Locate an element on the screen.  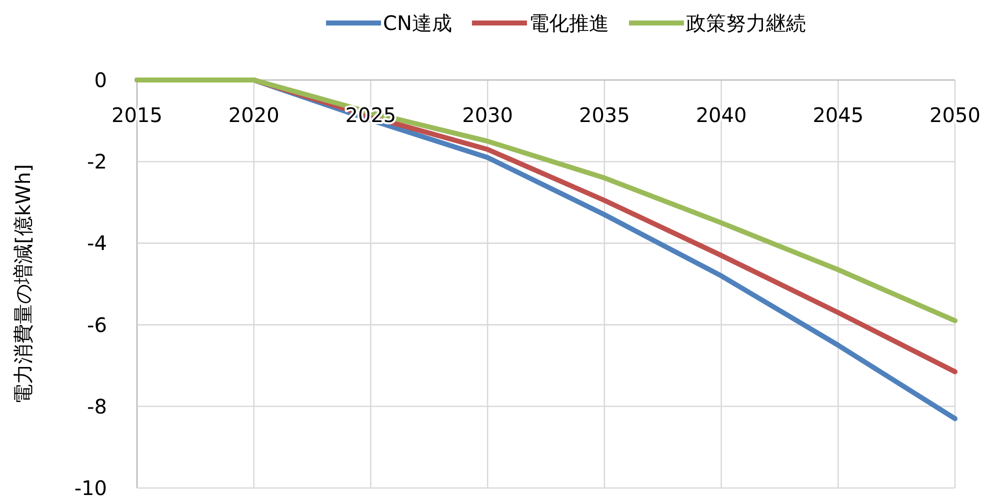
y-tick-label: -8 is located at coordinates (97, 406).